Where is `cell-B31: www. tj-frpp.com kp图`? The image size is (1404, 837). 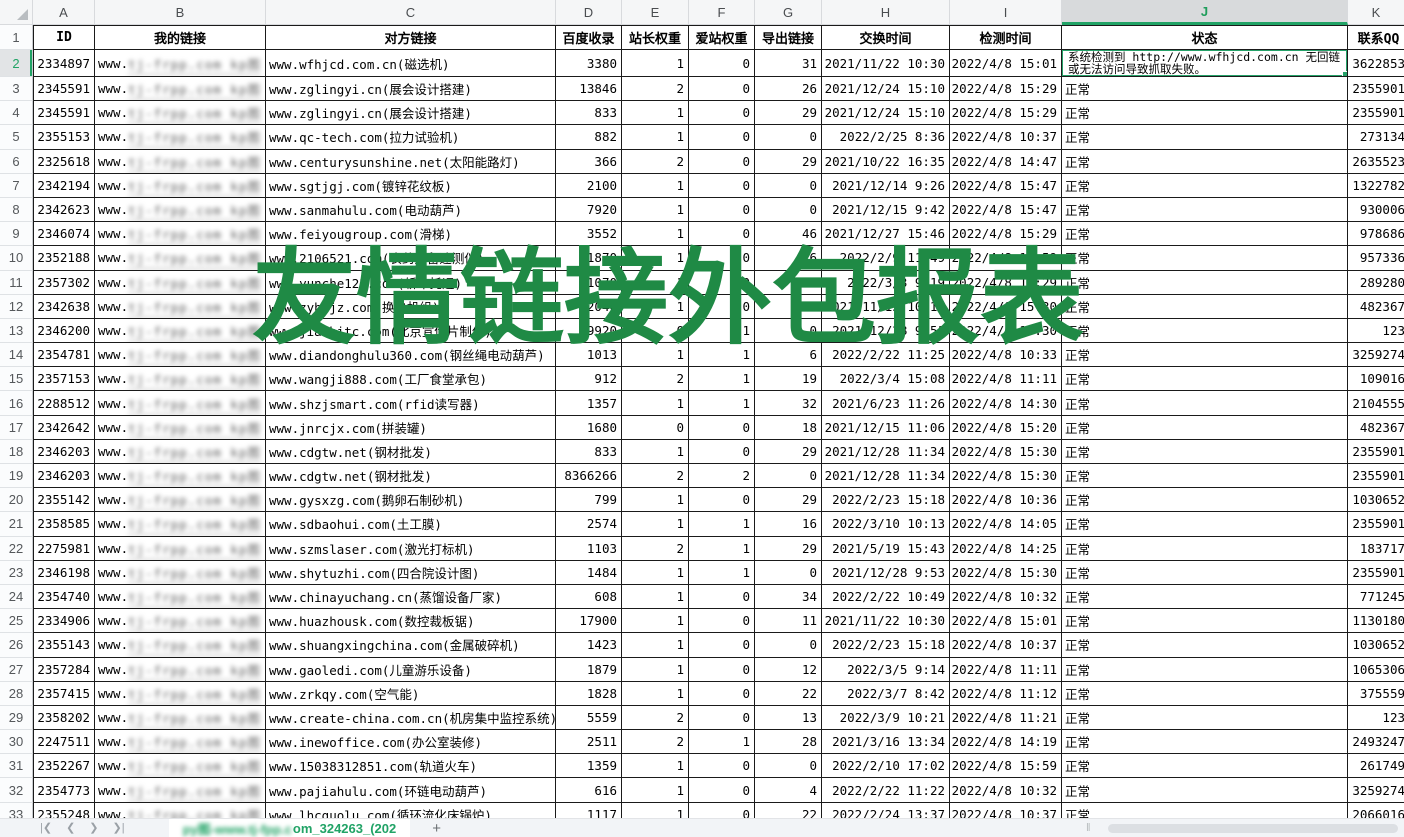 cell-B31: www. tj-frpp.com kp图 is located at coordinates (180, 766).